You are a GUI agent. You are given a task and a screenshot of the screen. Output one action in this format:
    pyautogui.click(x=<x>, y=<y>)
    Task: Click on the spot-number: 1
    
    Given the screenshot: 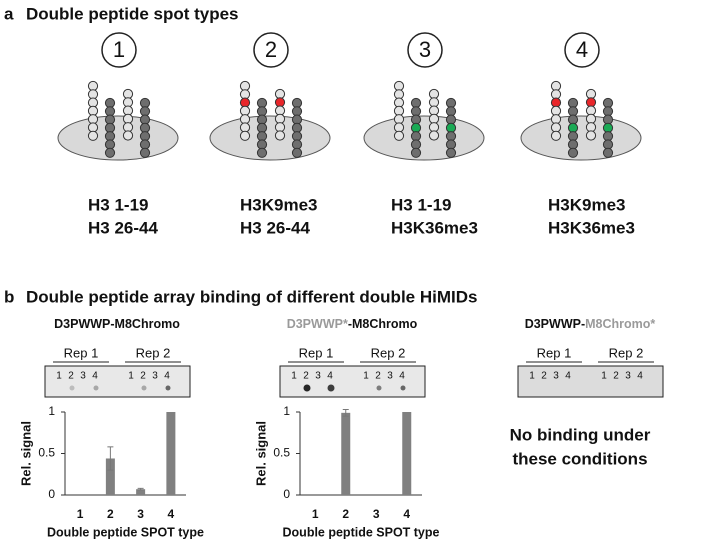 What is the action you would take?
    pyautogui.click(x=119, y=49)
    